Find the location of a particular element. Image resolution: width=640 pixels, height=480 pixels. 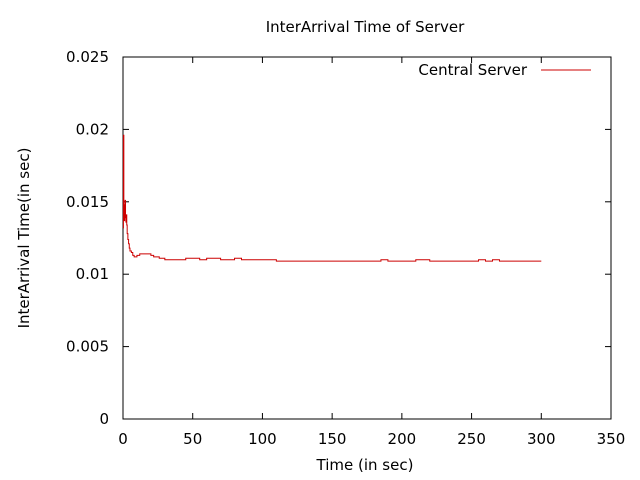

x-tick-label: 300 is located at coordinates (541, 439).